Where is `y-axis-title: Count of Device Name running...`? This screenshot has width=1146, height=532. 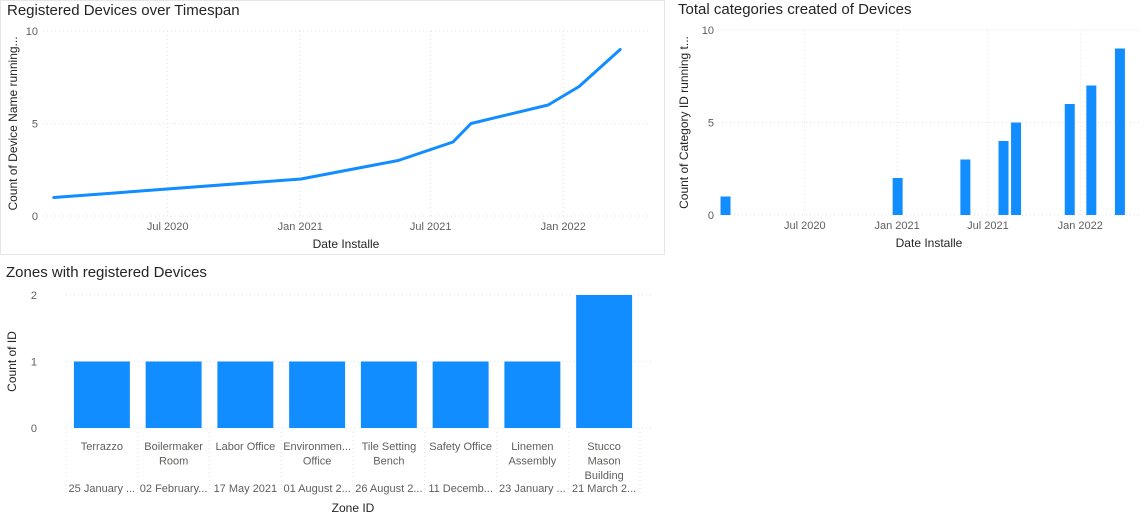
y-axis-title: Count of Device Name running... is located at coordinates (13, 123).